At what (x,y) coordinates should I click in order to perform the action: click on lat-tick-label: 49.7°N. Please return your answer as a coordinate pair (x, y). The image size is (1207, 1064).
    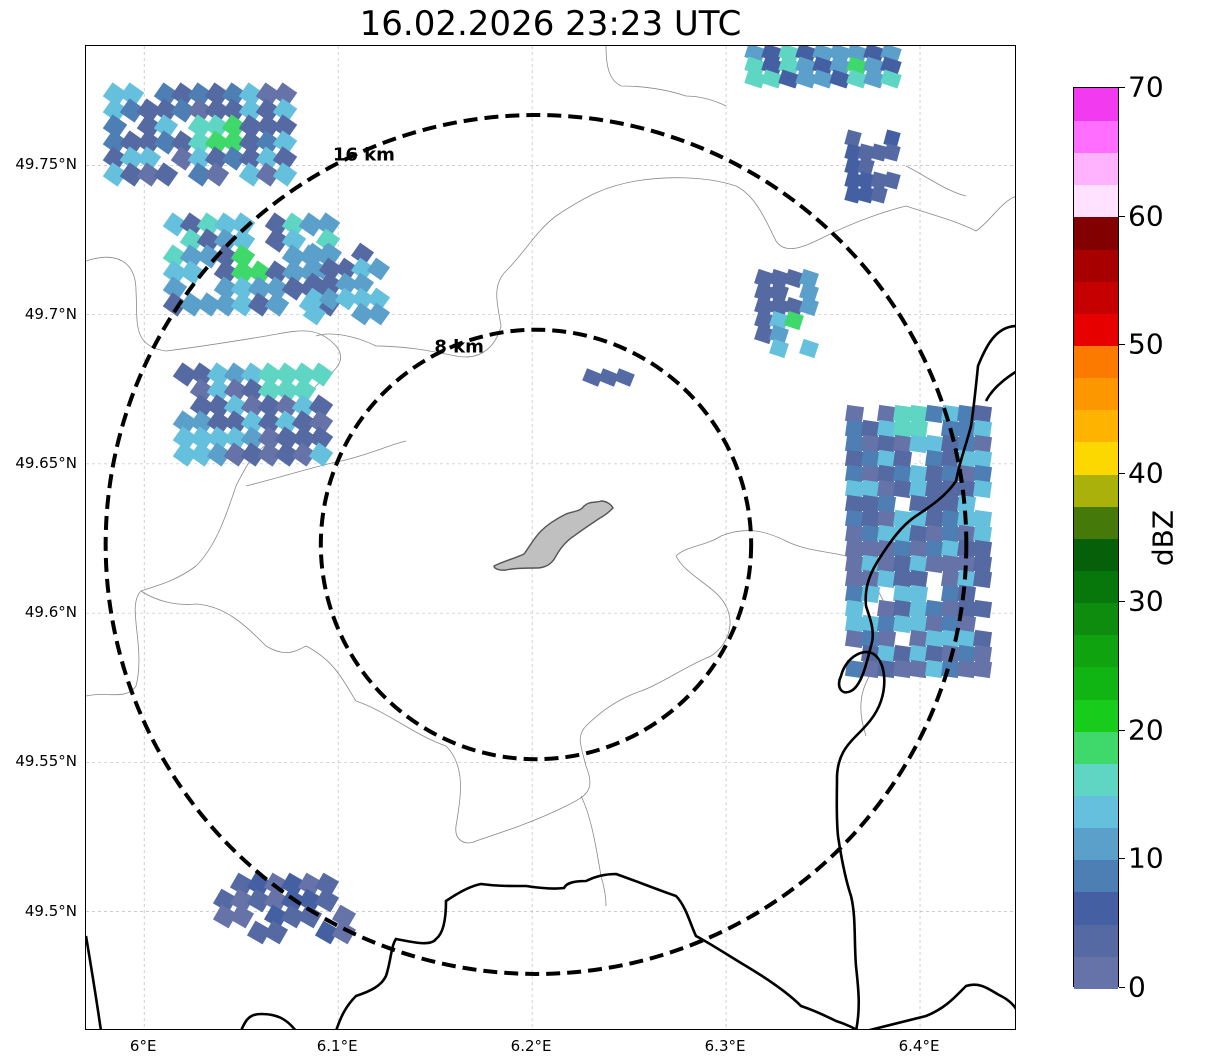
    Looking at the image, I should click on (50, 313).